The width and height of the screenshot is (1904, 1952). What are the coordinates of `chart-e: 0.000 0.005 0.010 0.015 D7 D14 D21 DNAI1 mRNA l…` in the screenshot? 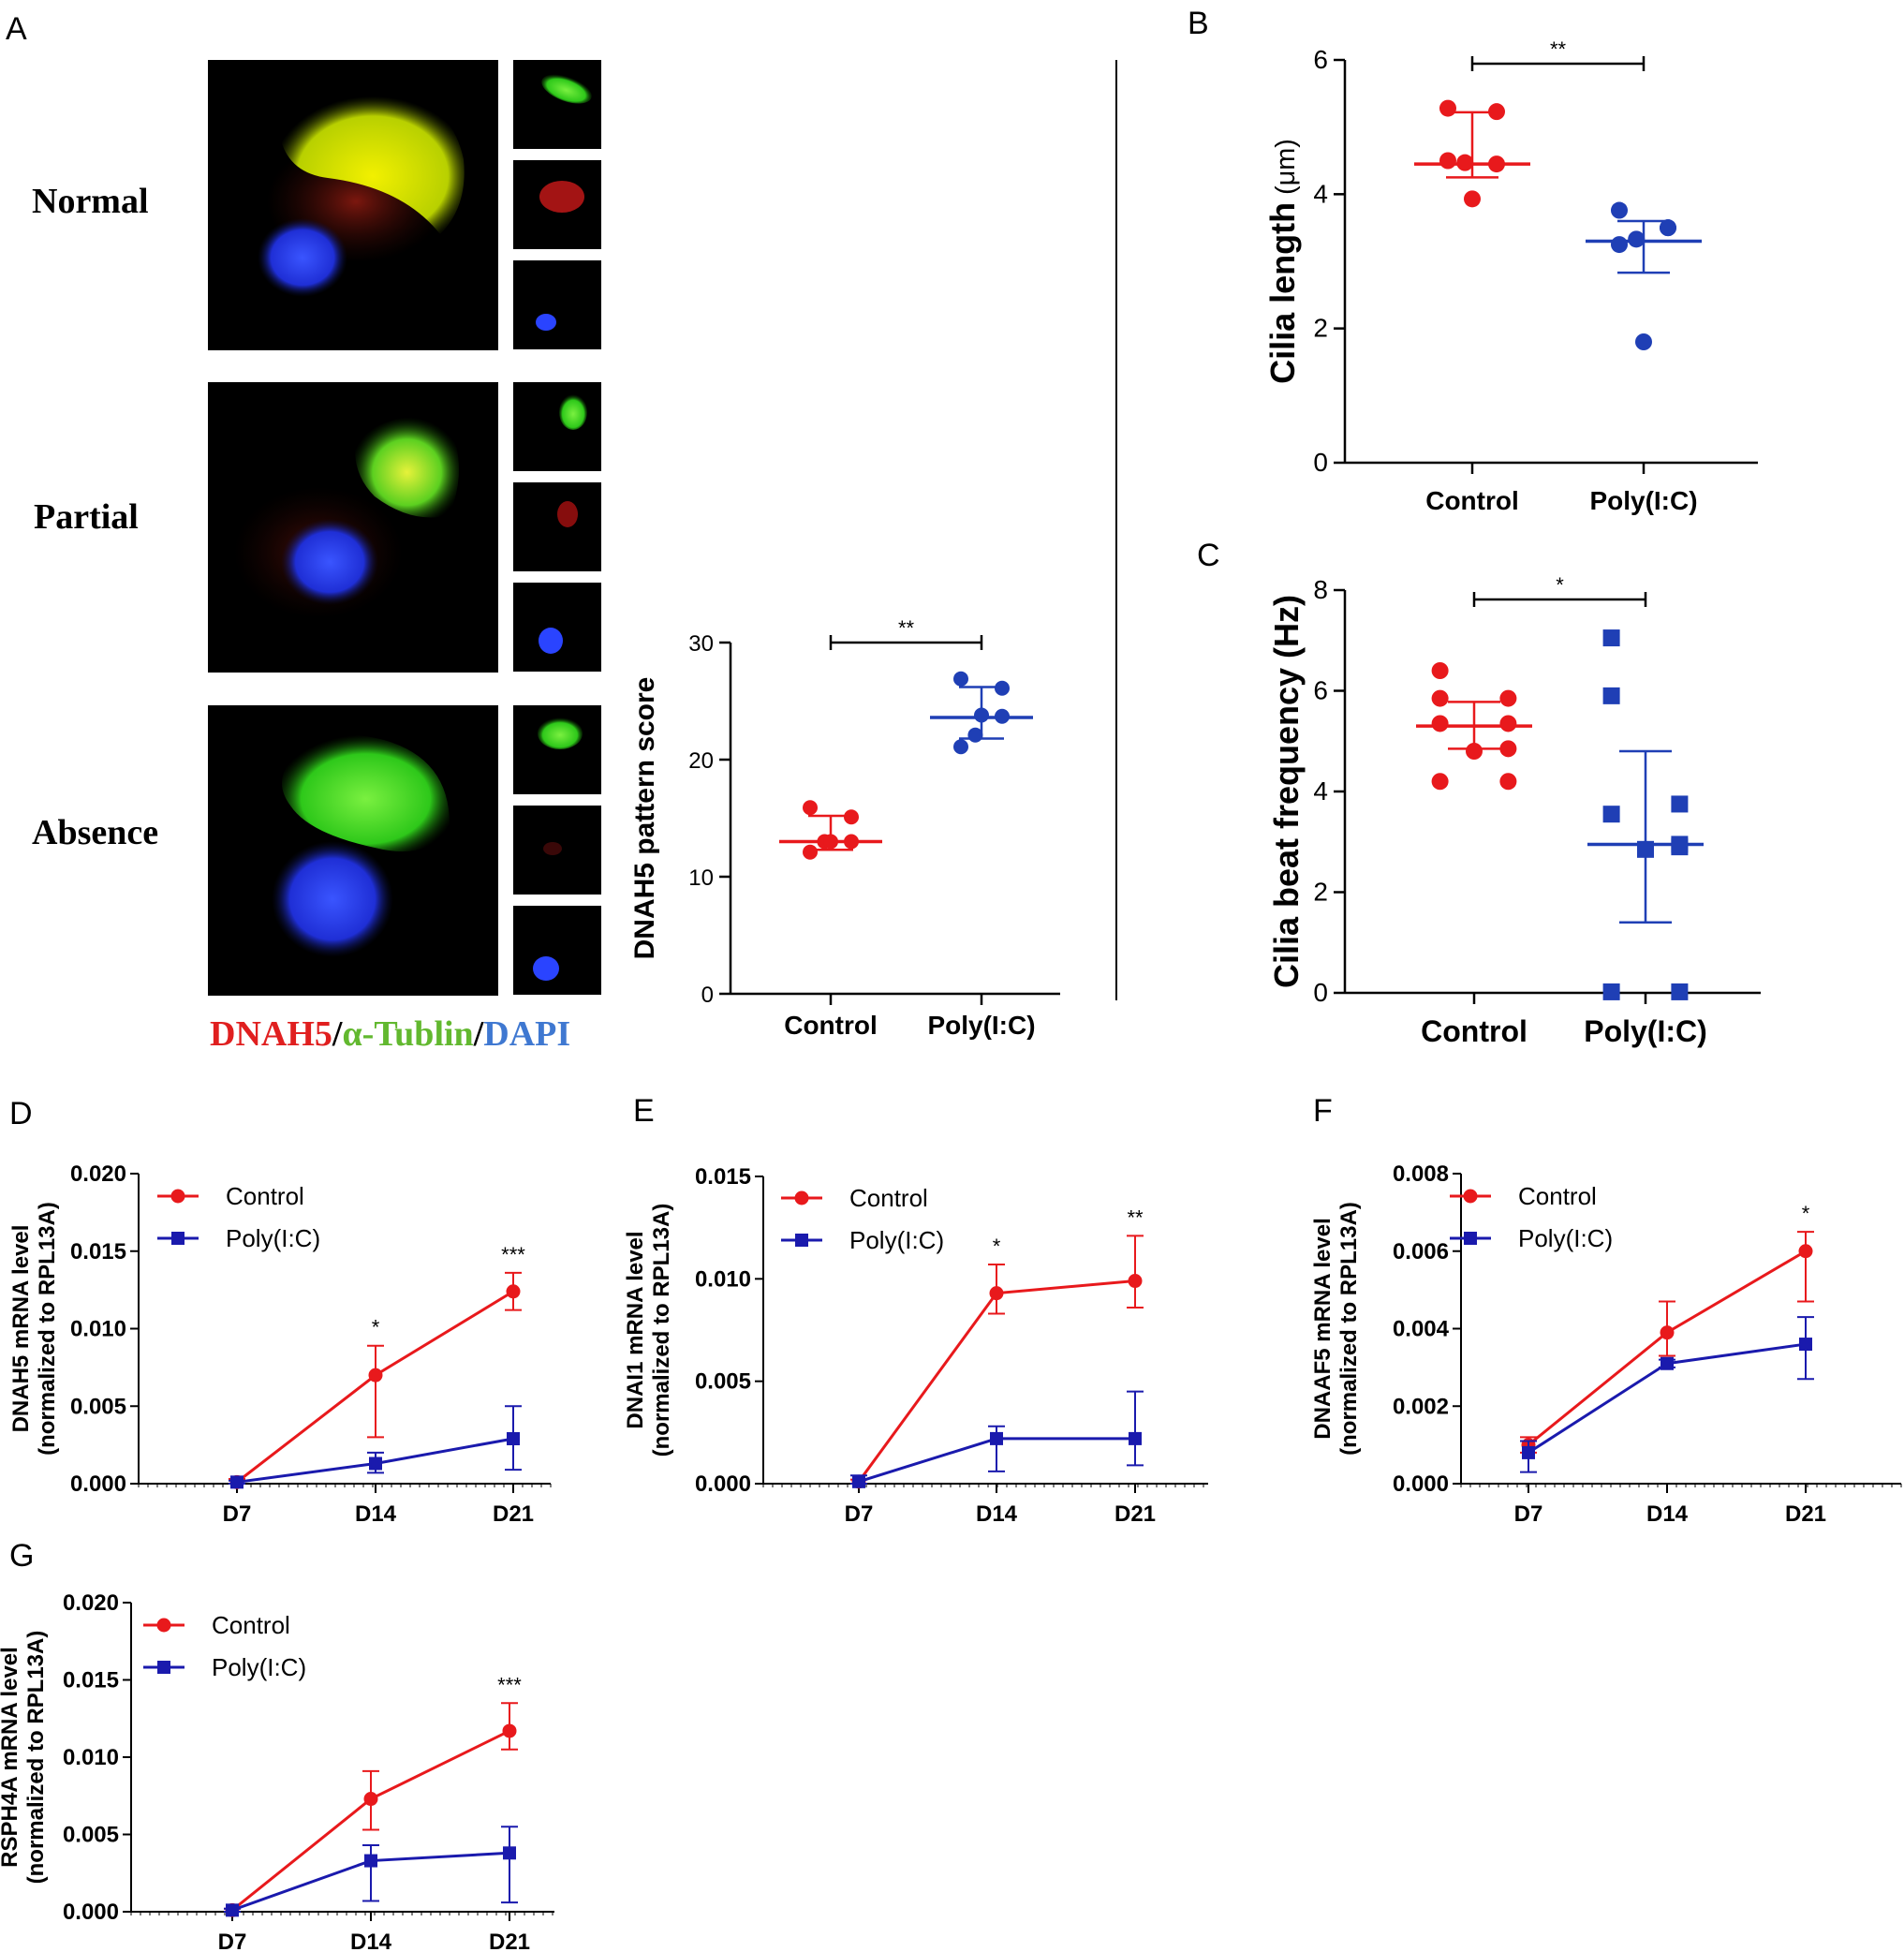 It's located at (915, 1346).